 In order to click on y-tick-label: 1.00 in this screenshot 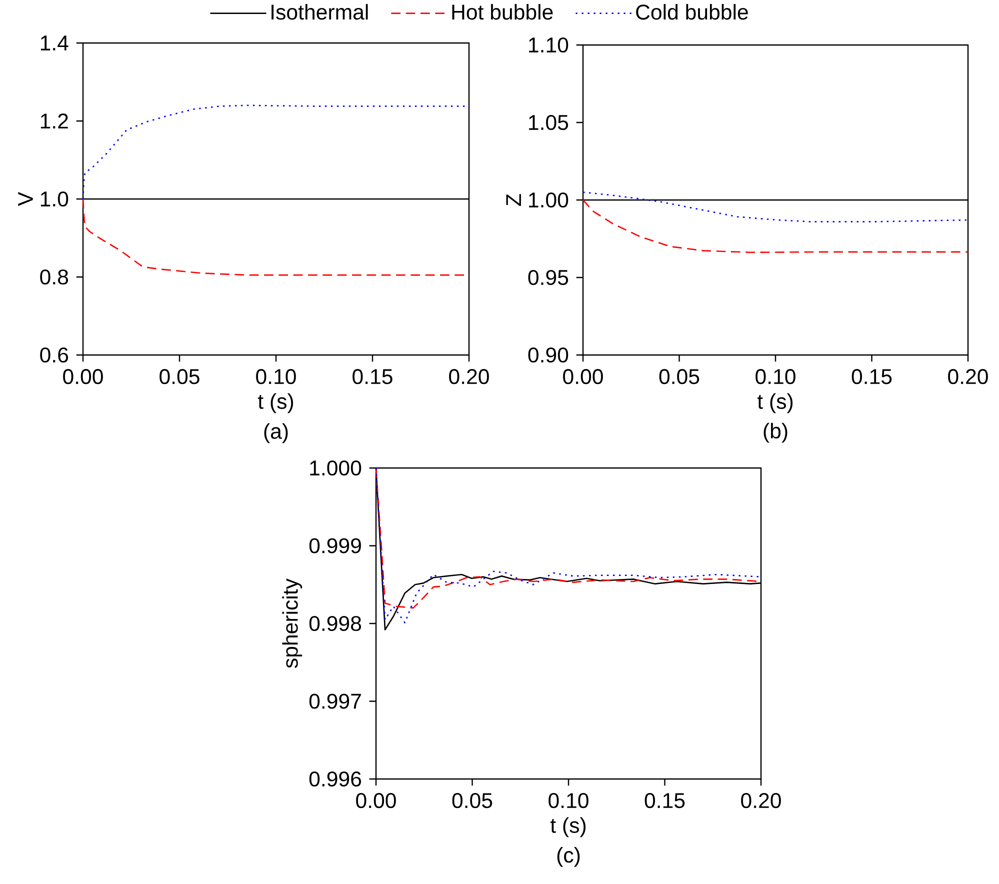, I will do `click(548, 200)`.